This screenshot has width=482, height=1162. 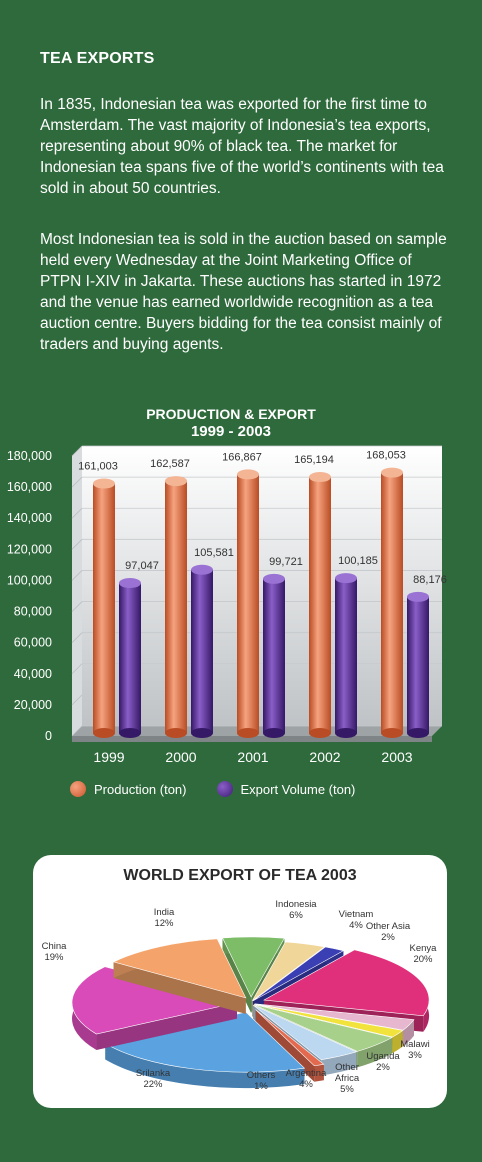 What do you see at coordinates (97, 58) in the screenshot?
I see `section-heading: TEA EXPORTS` at bounding box center [97, 58].